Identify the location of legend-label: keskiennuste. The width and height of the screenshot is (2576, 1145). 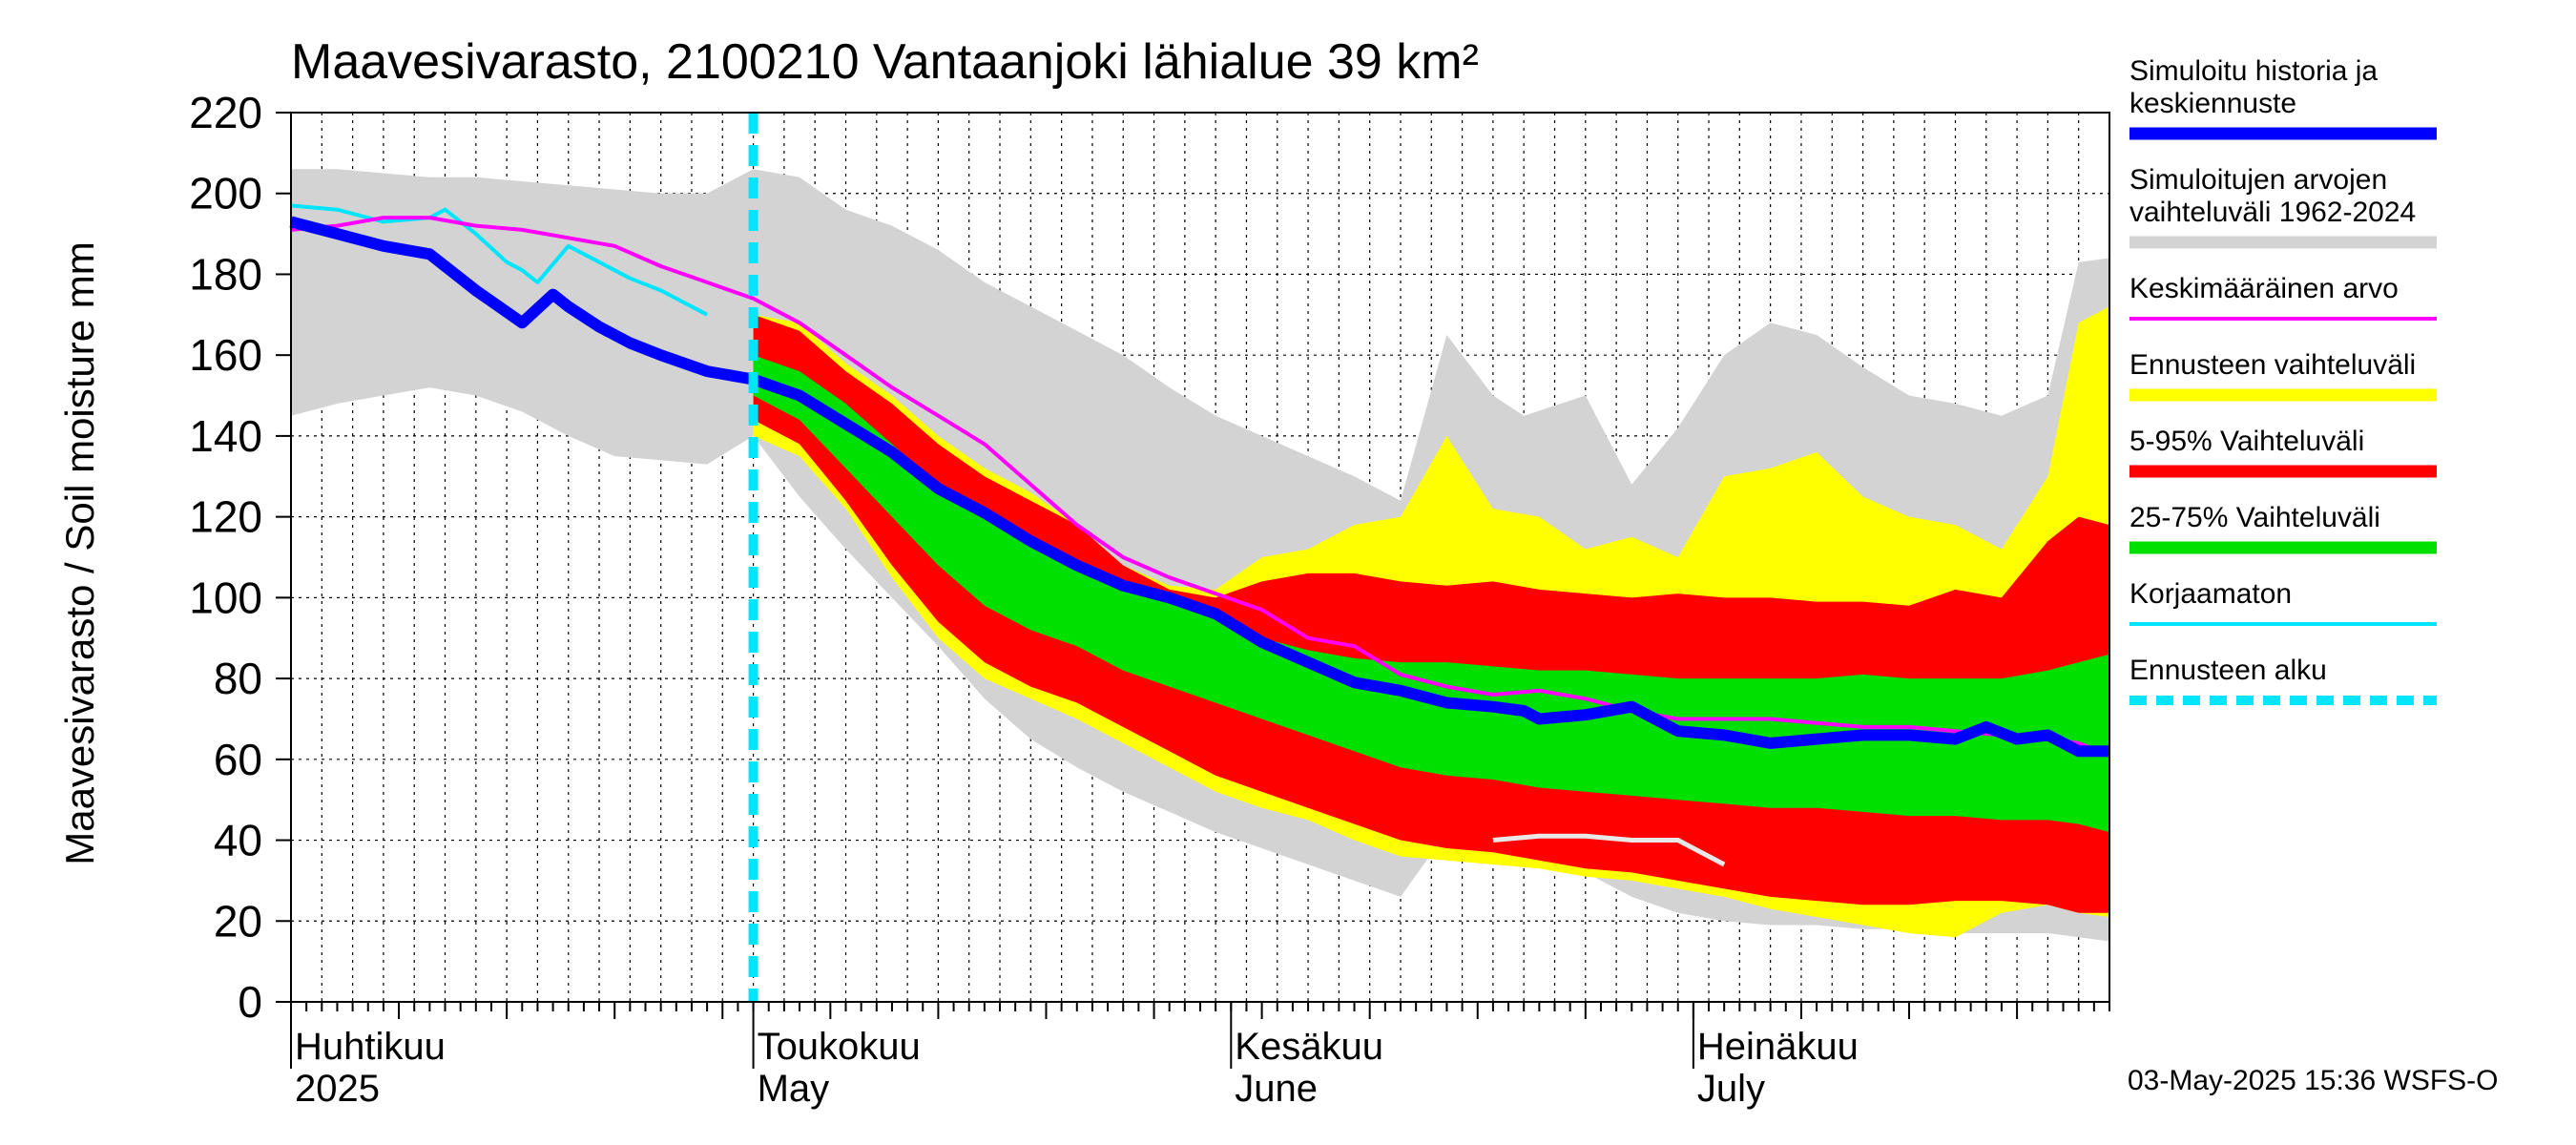
(2212, 103).